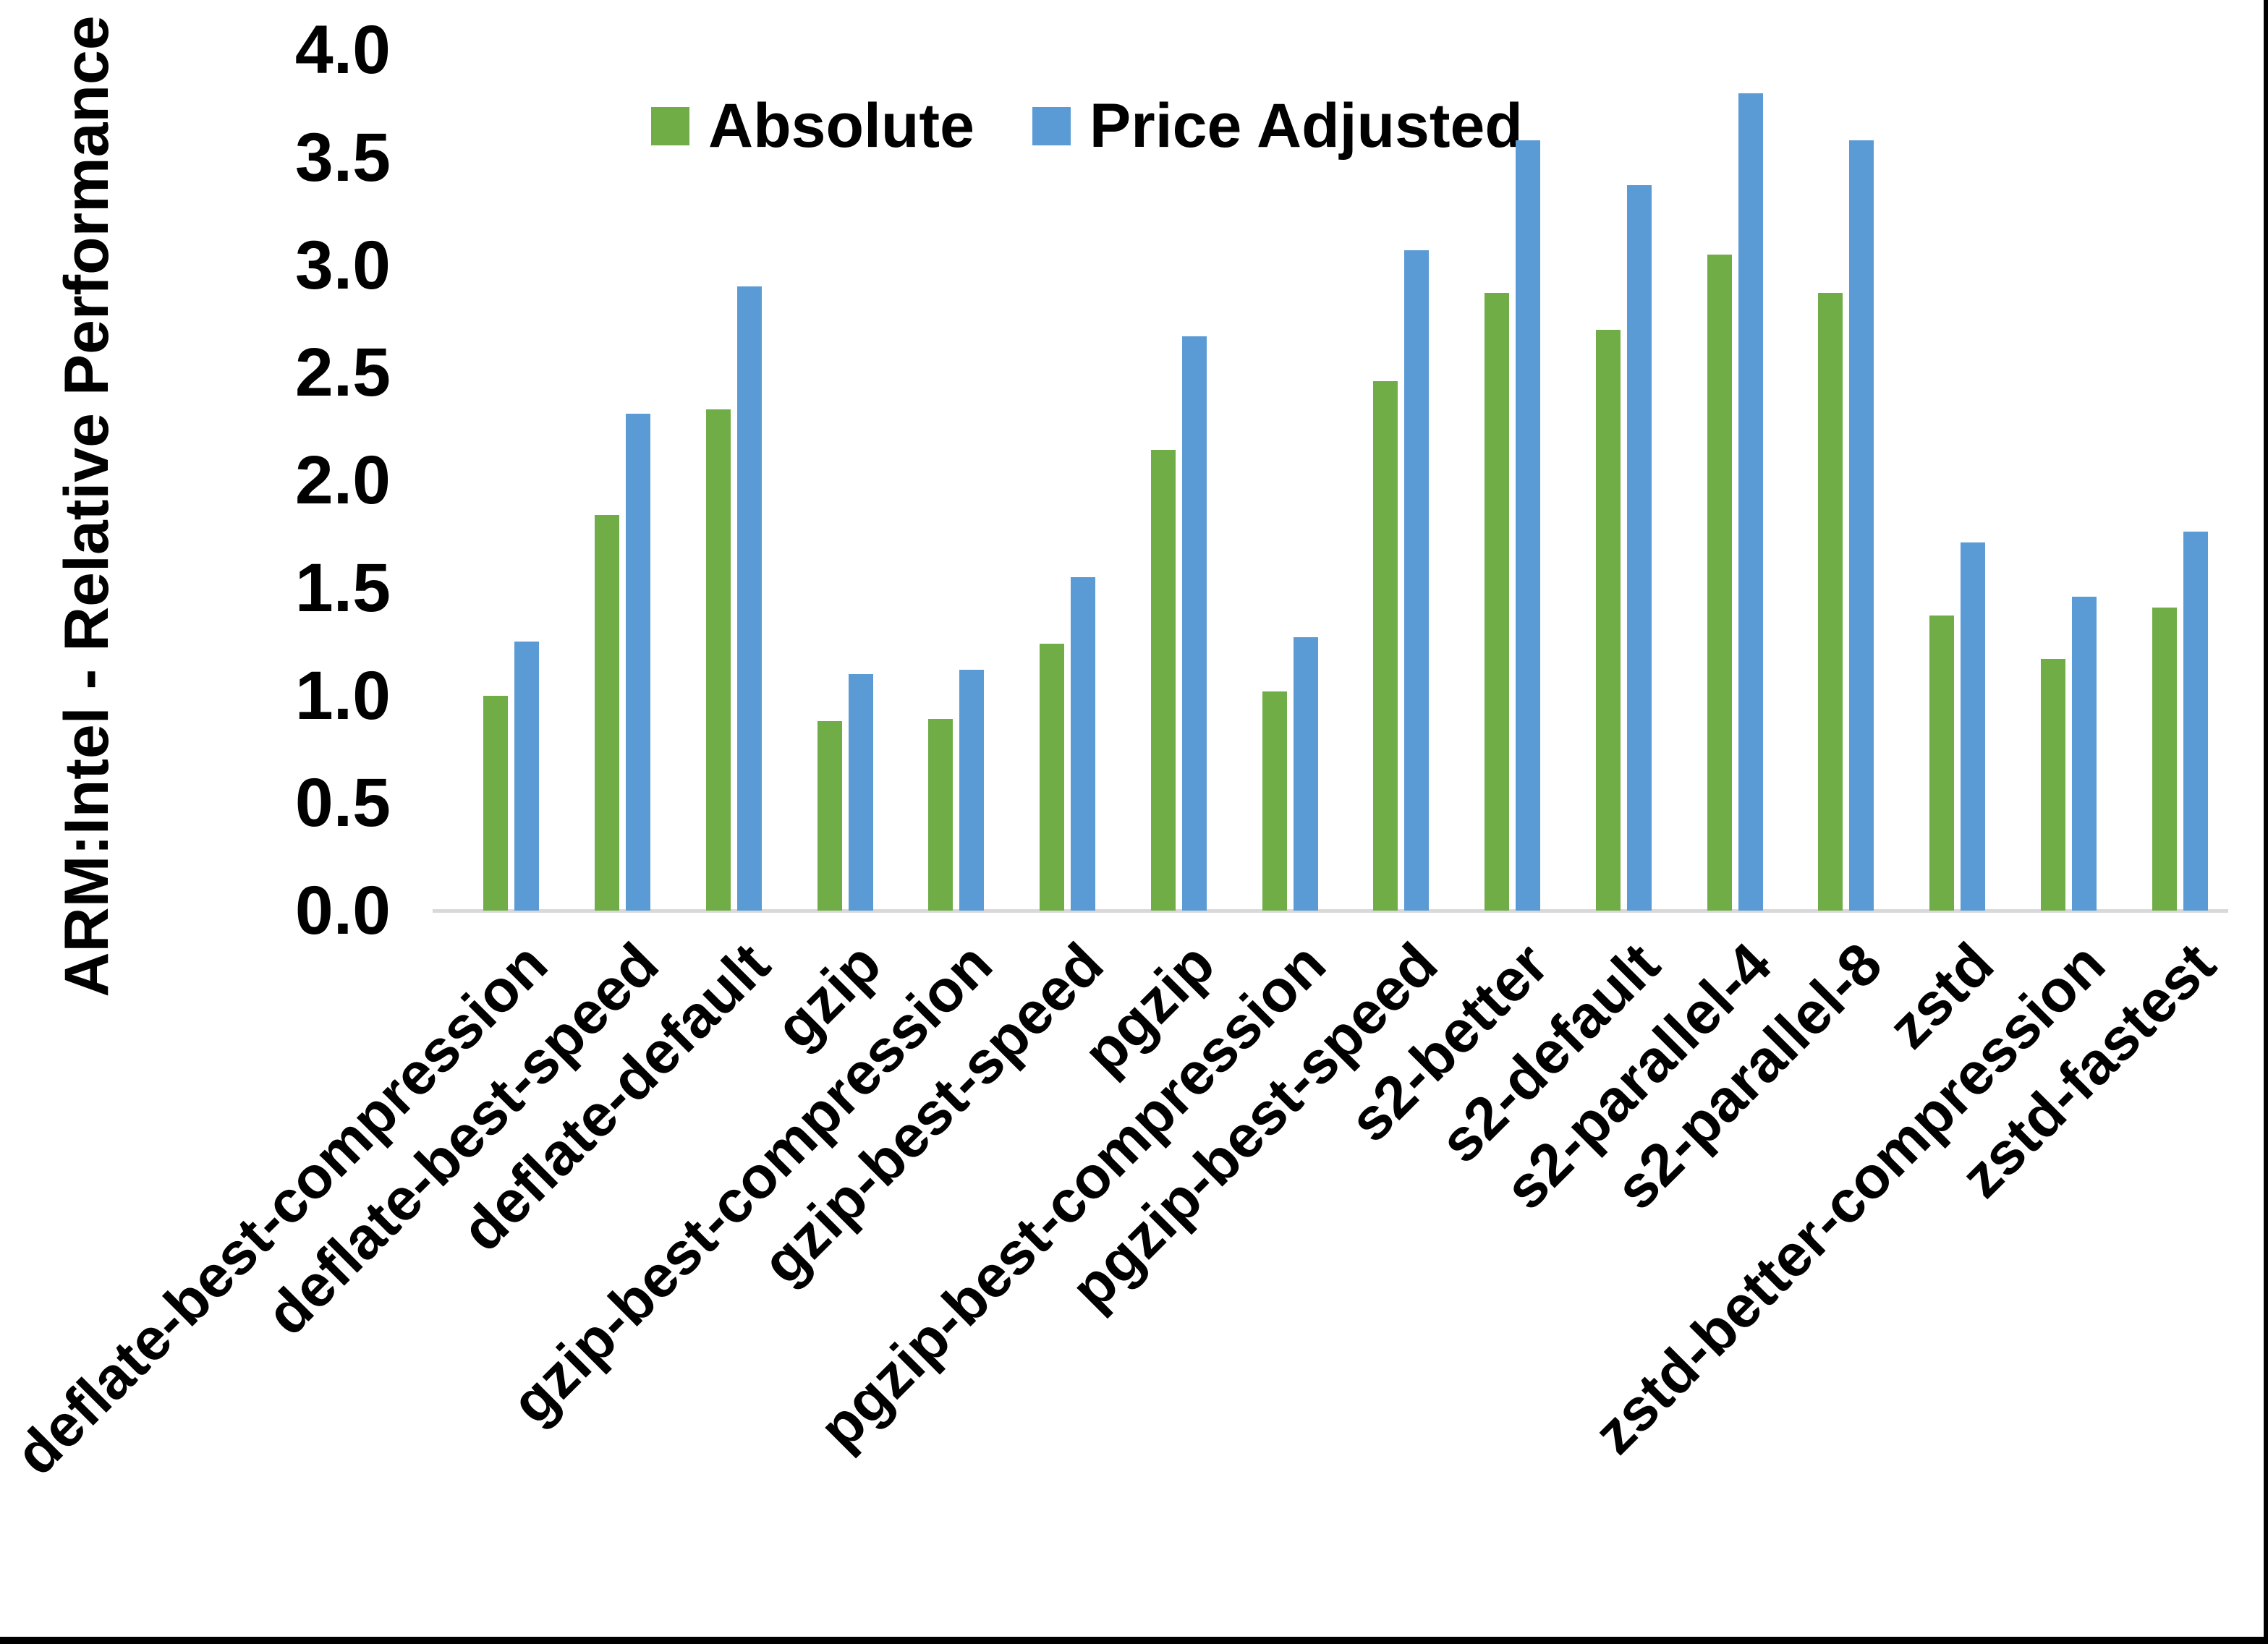 This screenshot has width=2268, height=1644. What do you see at coordinates (1528, 525) in the screenshot?
I see `bar-price-adjusted-s2-better` at bounding box center [1528, 525].